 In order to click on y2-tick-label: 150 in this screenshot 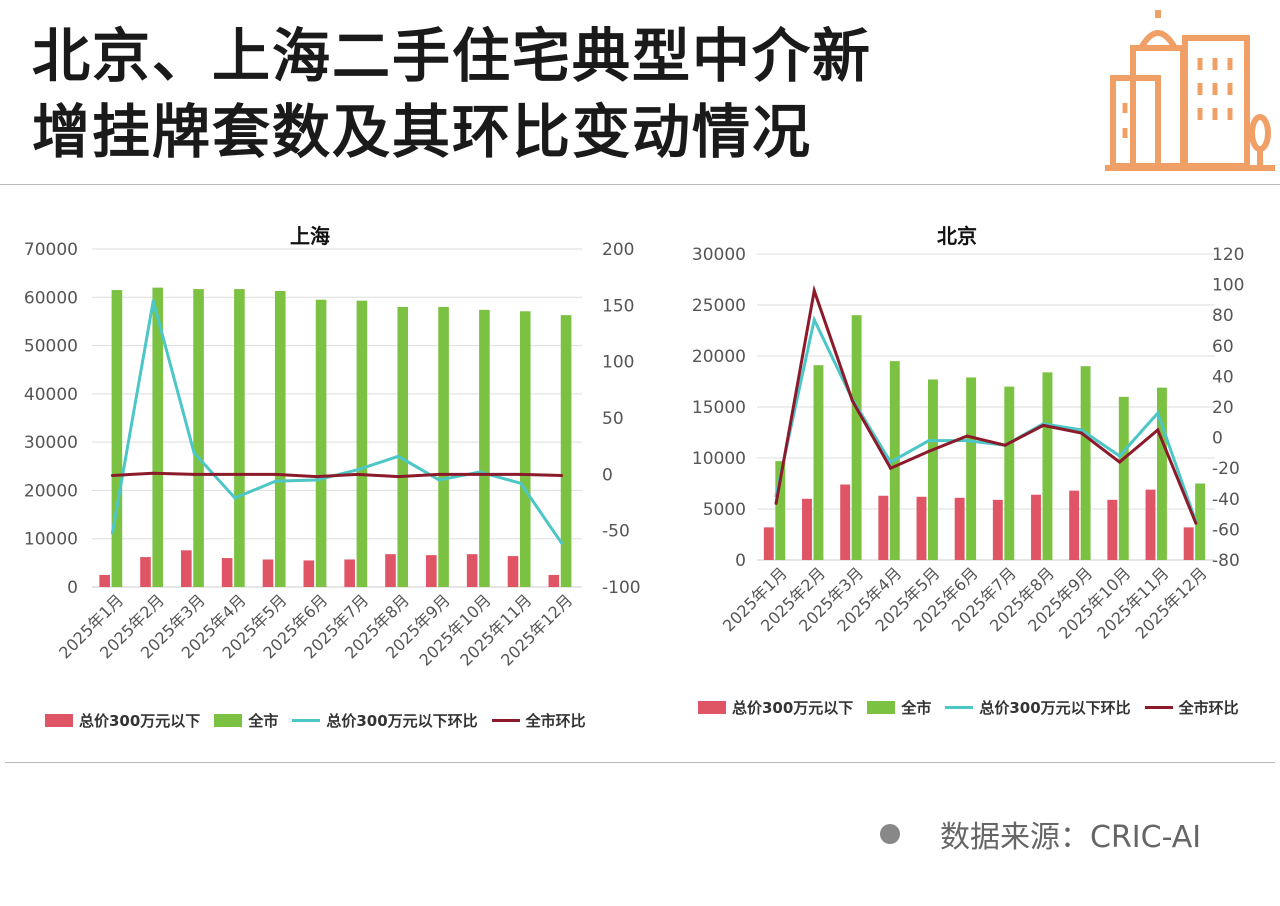, I will do `click(618, 306)`.